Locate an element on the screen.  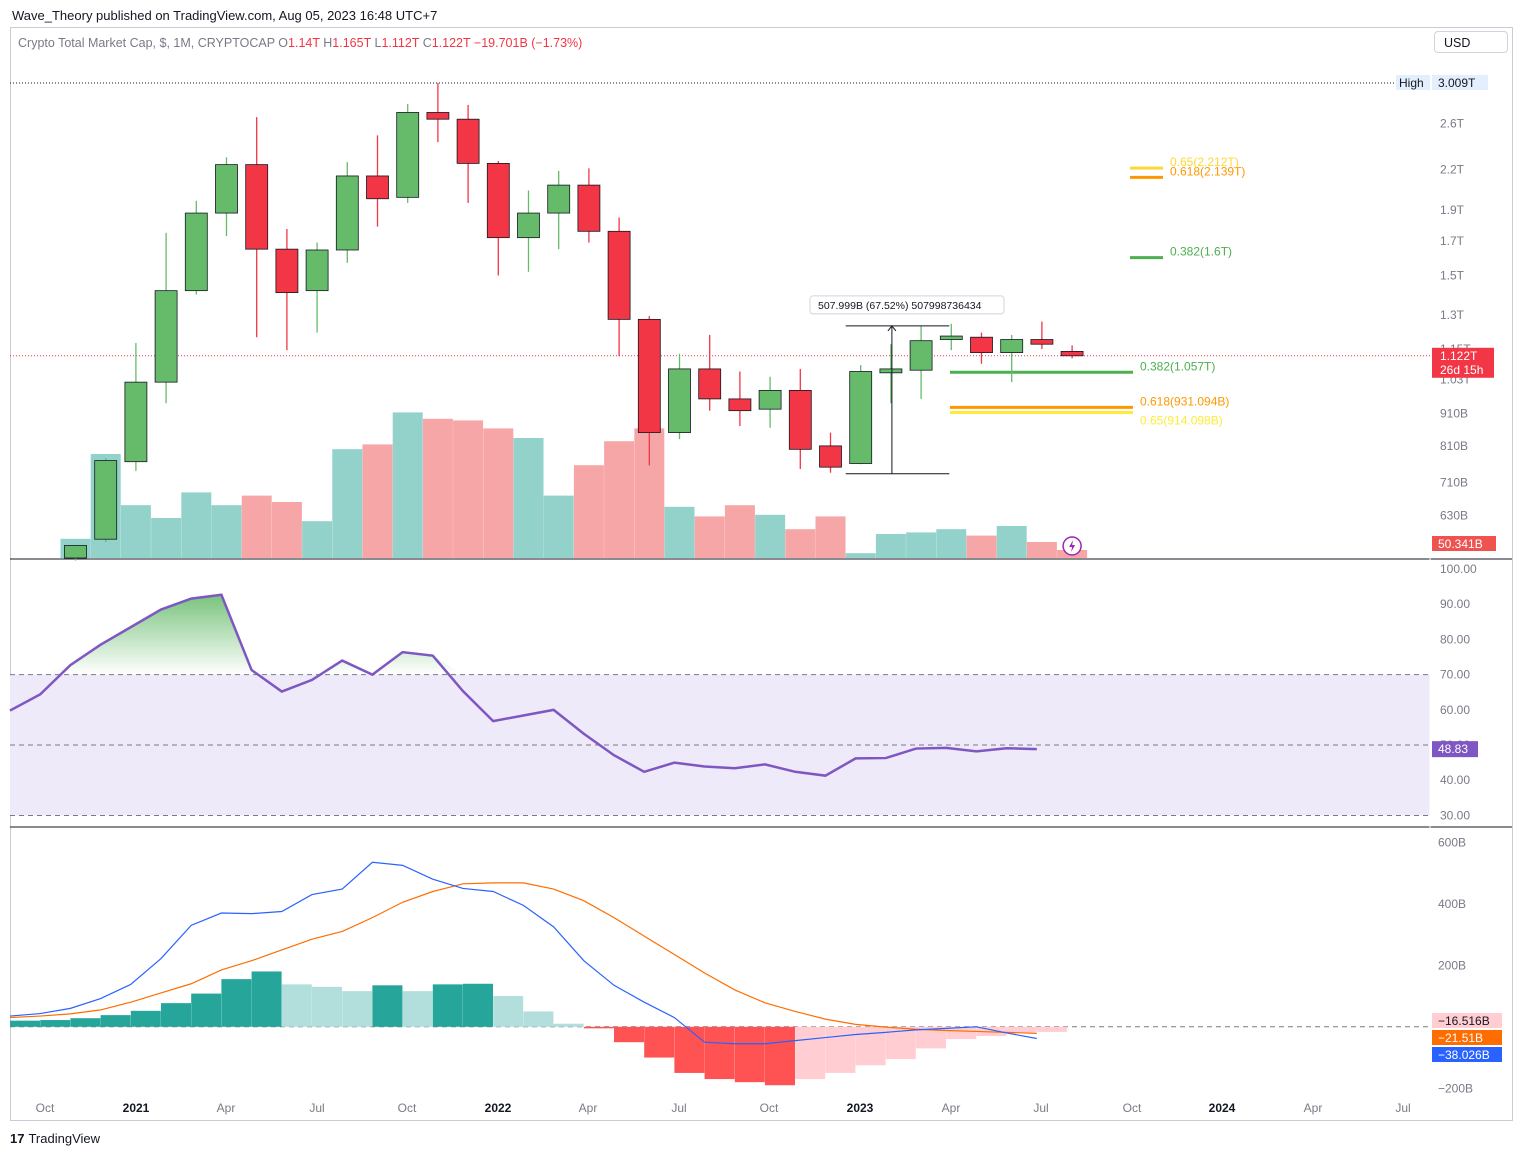
fib-level-label: 0.382(1.057T) is located at coordinates (1177, 366).